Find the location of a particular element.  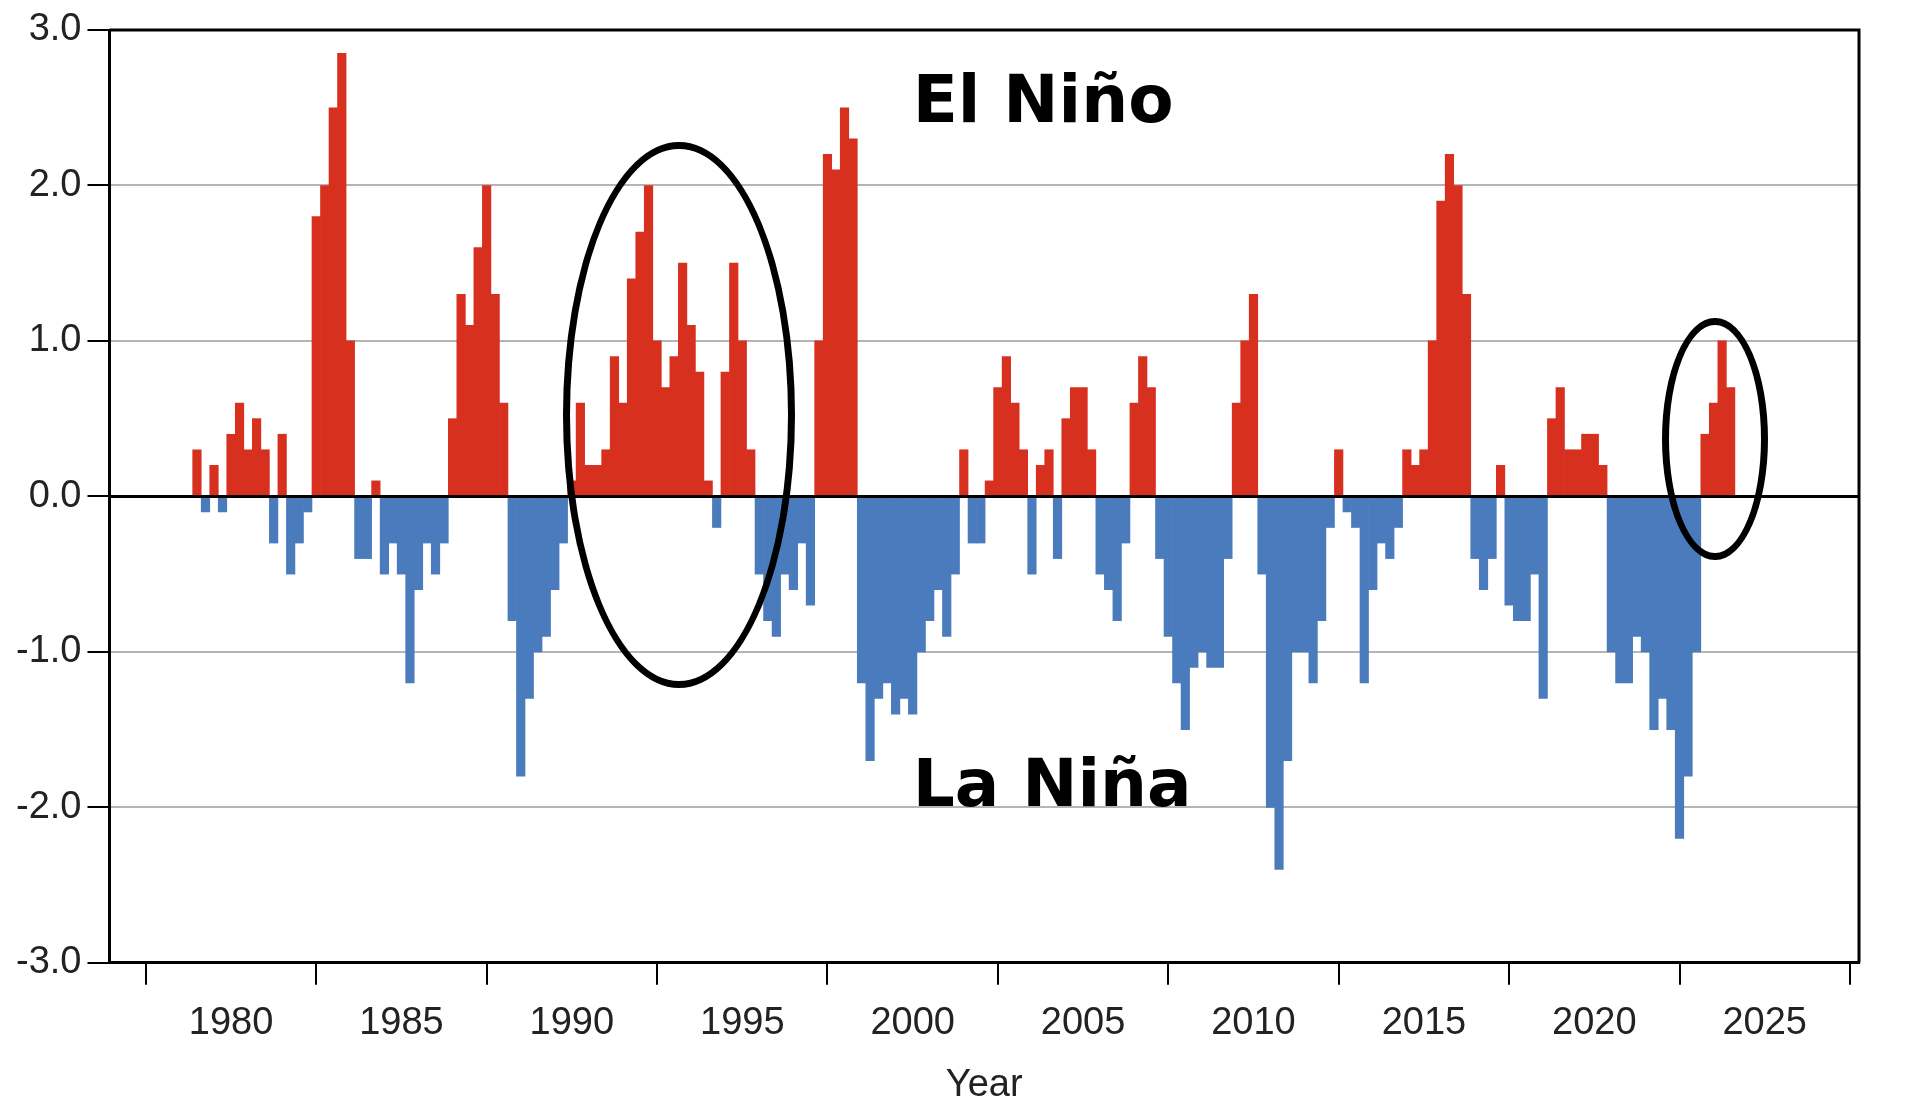

x-tick-label: 2000 is located at coordinates (912, 1021).